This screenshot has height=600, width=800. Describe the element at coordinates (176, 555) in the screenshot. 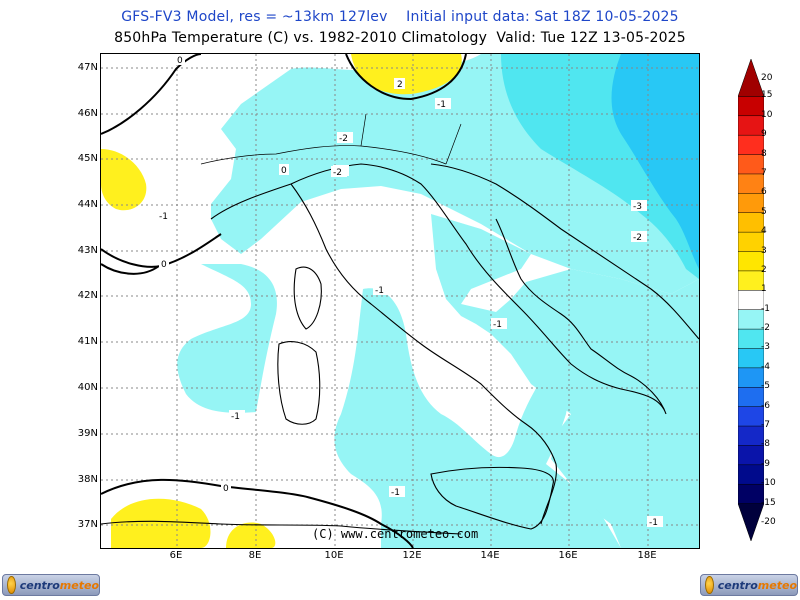

I see `lon-label-6e: 6E` at that location.